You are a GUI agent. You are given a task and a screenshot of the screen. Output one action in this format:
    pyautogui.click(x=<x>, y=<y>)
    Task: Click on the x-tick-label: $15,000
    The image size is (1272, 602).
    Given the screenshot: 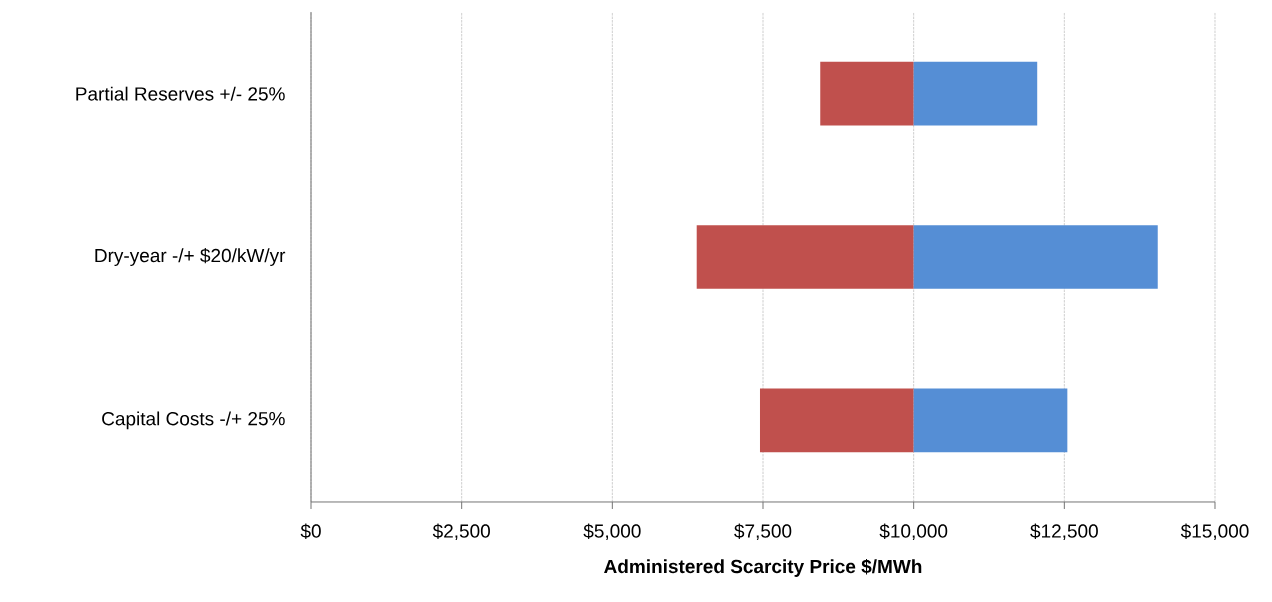 What is the action you would take?
    pyautogui.click(x=1214, y=532)
    